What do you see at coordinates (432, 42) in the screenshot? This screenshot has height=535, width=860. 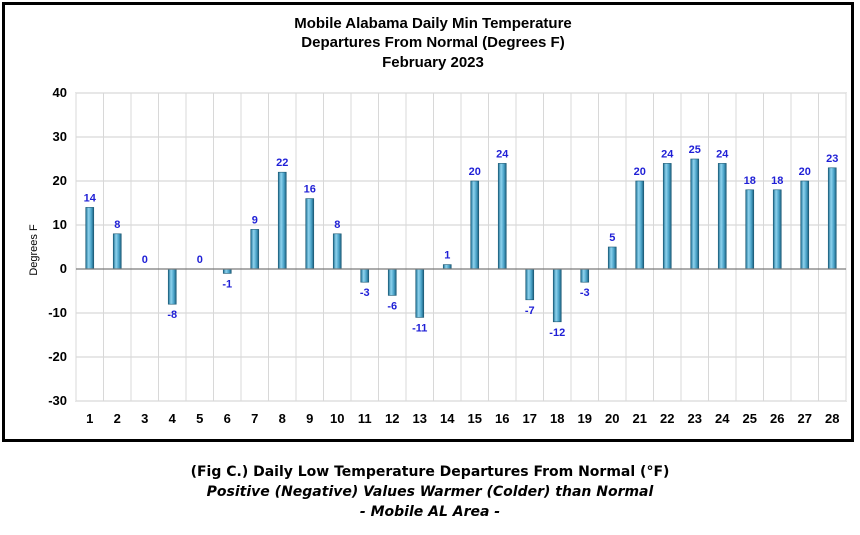 I see `chart-title-line-2: Departures From Normal (Degrees F)` at bounding box center [432, 42].